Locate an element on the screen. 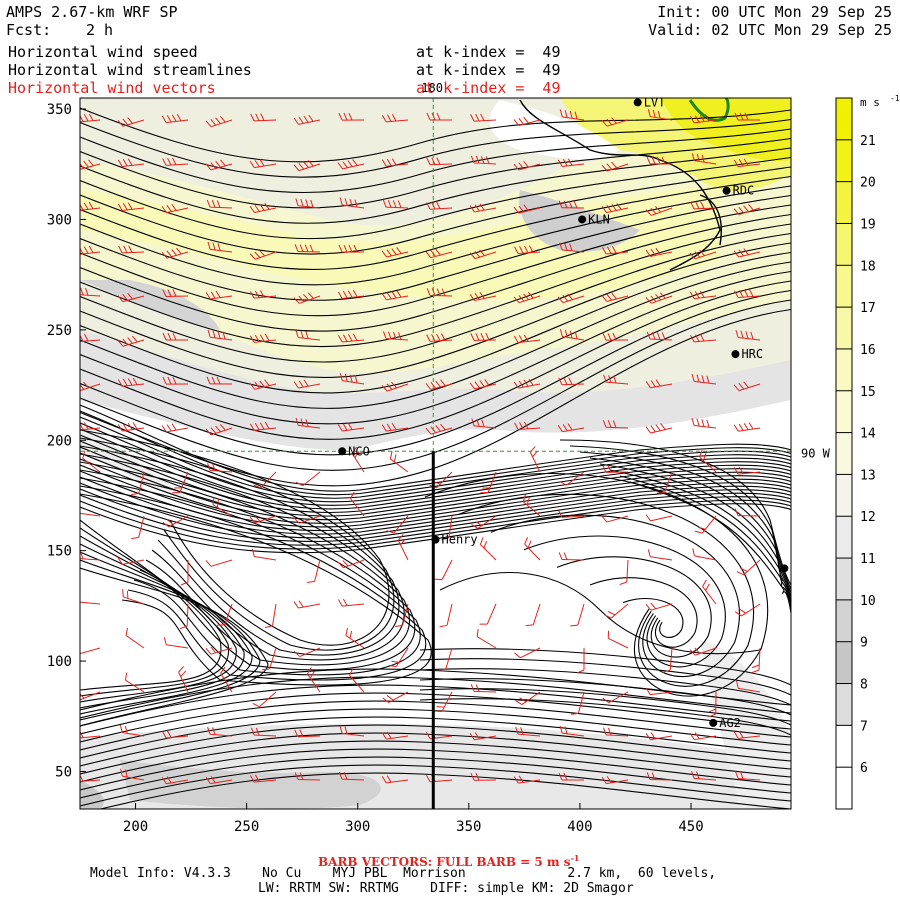 Image resolution: width=900 pixels, height=900 pixels. valid-time: Valid: 02 UTC Mon 29 Sep 25 is located at coordinates (770, 30).